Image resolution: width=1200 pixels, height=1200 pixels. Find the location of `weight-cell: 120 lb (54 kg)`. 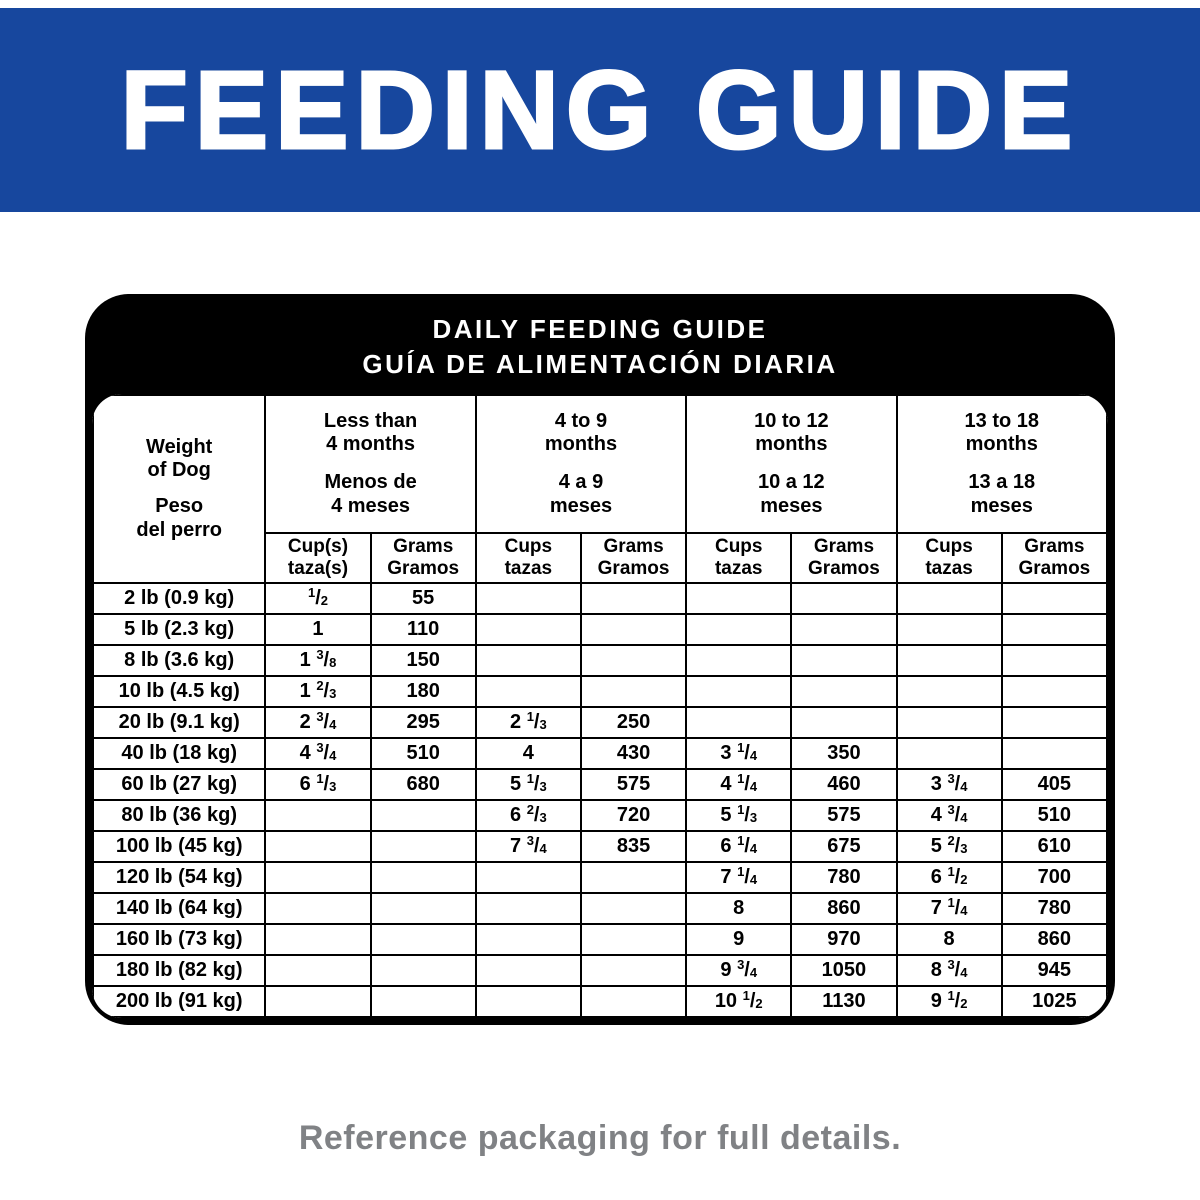

weight-cell: 120 lb (54 kg) is located at coordinates (179, 877).